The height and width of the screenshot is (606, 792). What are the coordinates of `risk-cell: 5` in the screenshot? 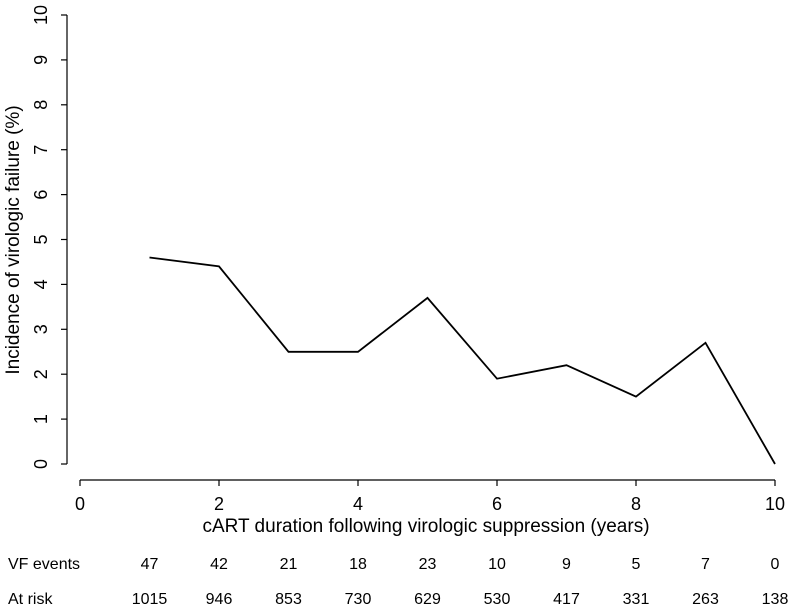 It's located at (636, 564).